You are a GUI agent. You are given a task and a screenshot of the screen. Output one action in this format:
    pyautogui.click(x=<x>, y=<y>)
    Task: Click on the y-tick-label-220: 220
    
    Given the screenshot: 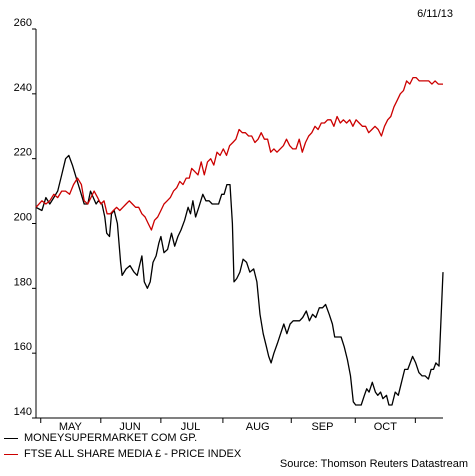 What is the action you would take?
    pyautogui.click(x=23, y=153)
    